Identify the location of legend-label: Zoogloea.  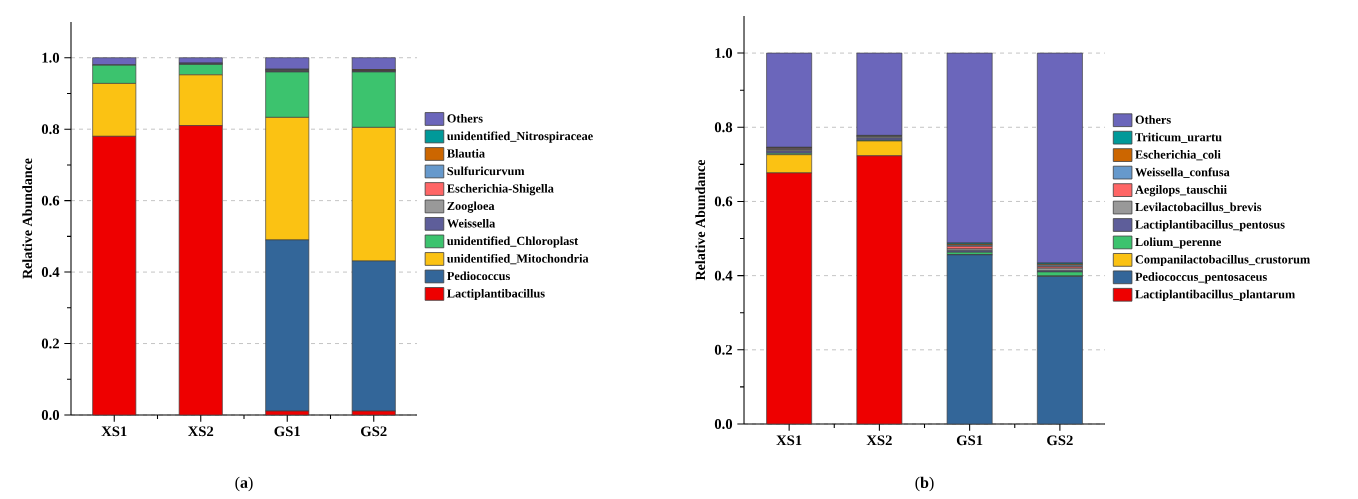
(471, 207).